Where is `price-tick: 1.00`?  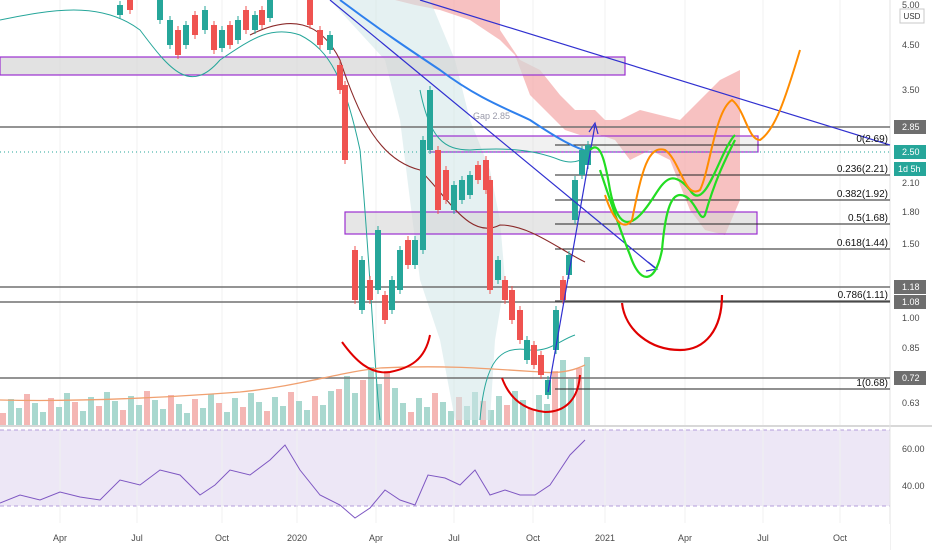
price-tick: 1.00 is located at coordinates (911, 318).